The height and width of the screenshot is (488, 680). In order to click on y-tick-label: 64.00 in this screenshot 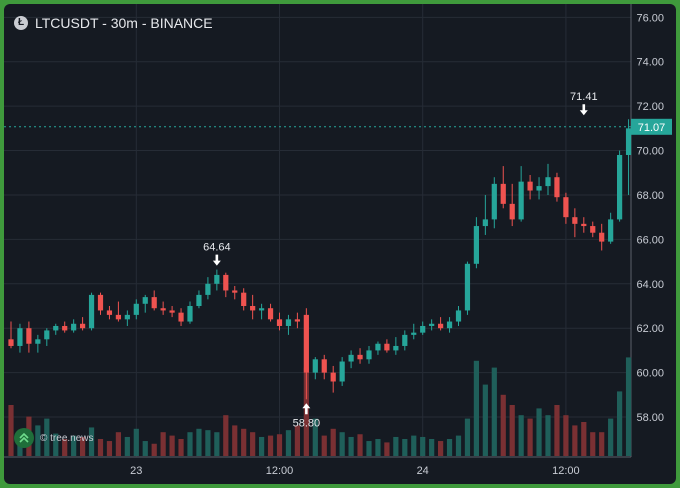, I will do `click(650, 285)`.